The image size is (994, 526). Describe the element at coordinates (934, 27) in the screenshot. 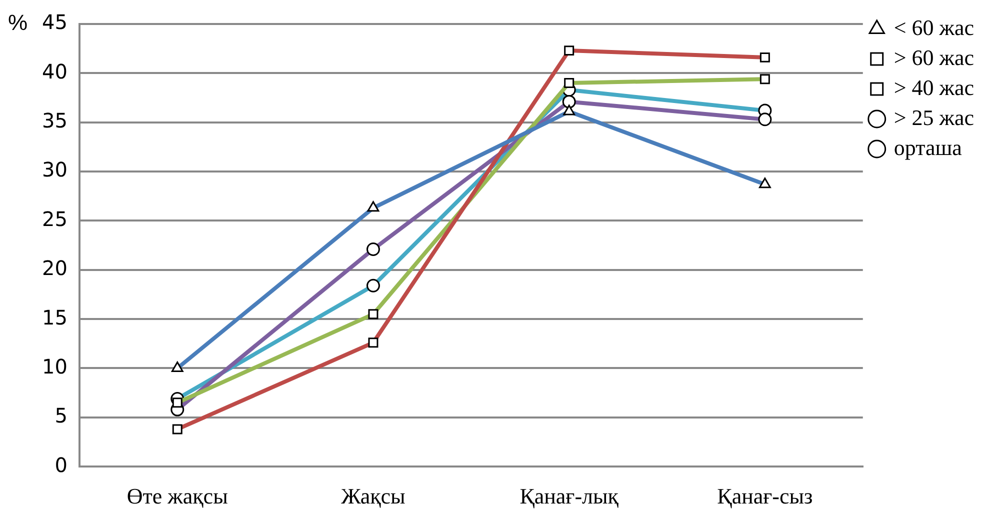

I see `legend-label: < 60 жас` at that location.